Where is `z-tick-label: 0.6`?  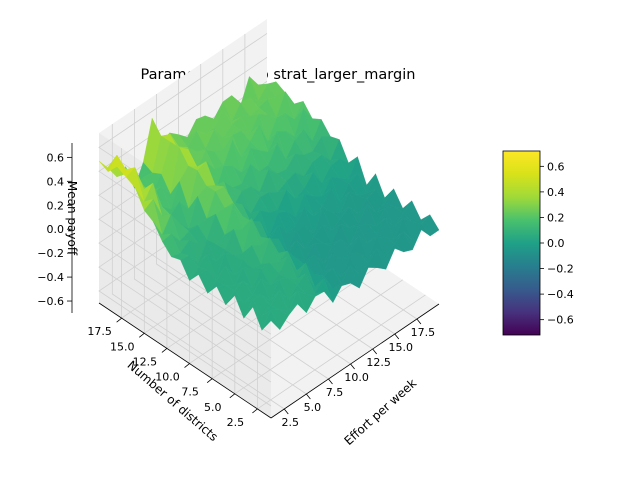 z-tick-label: 0.6 is located at coordinates (56, 157).